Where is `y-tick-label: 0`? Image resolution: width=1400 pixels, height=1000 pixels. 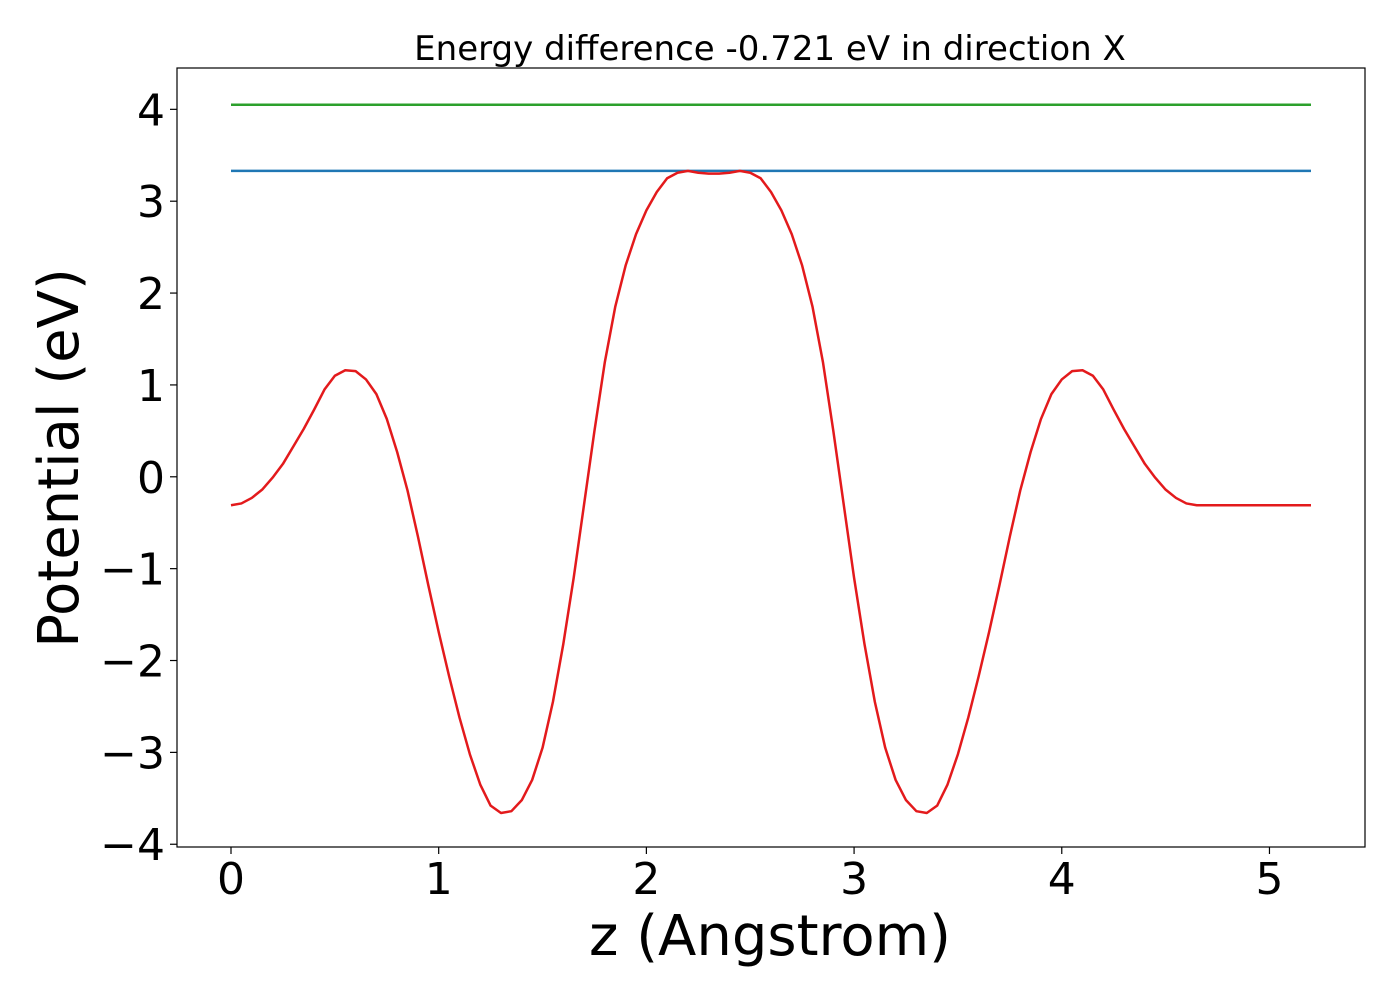
y-tick-label: 0 is located at coordinates (151, 478).